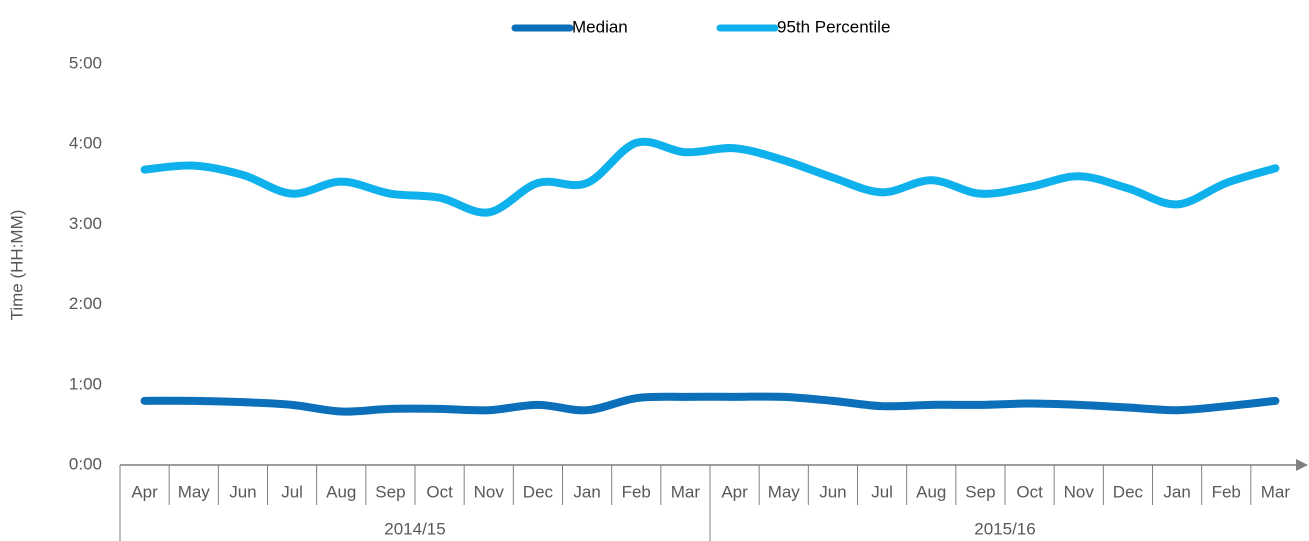 The image size is (1309, 541). Describe the element at coordinates (85, 463) in the screenshot. I see `y-tick-label: 0:00` at that location.